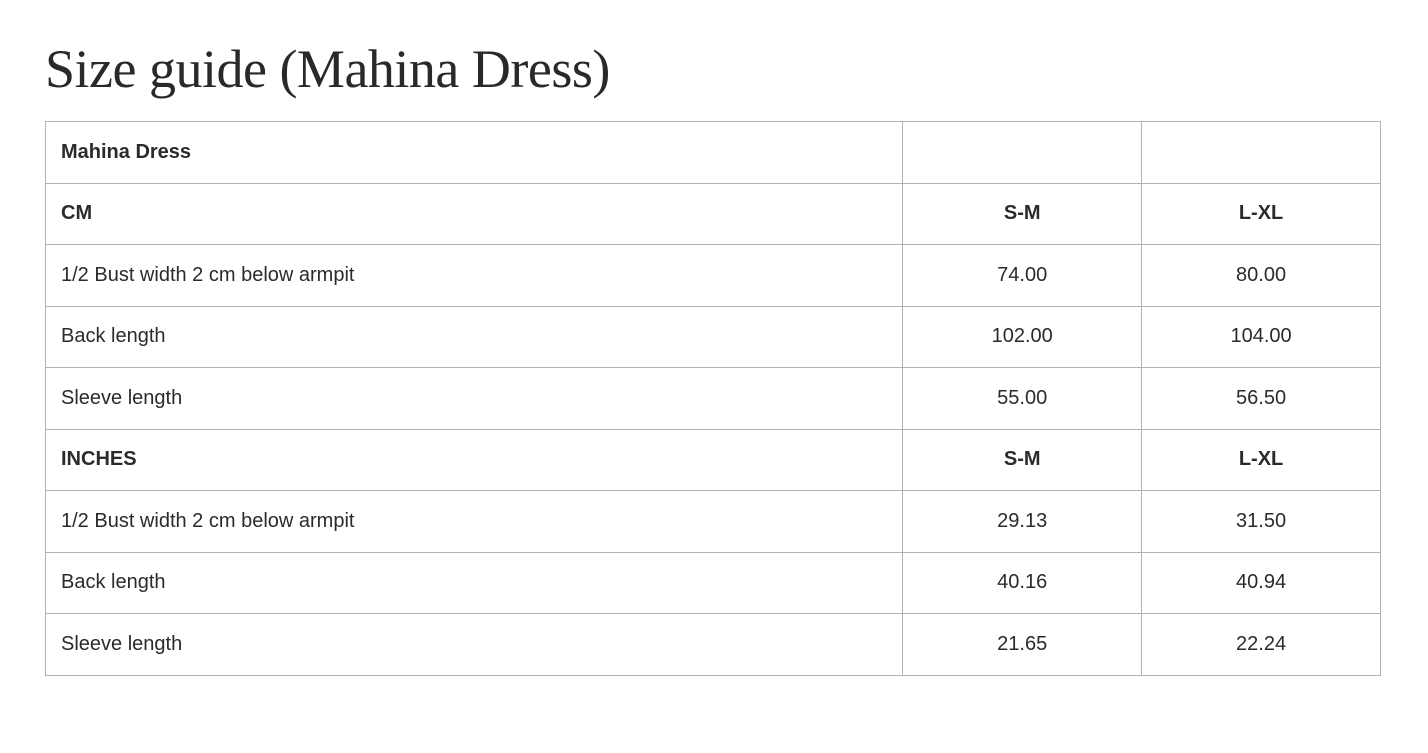 This screenshot has height=753, width=1428. Describe the element at coordinates (1022, 398) in the screenshot. I see `table-cell: 55.00` at that location.